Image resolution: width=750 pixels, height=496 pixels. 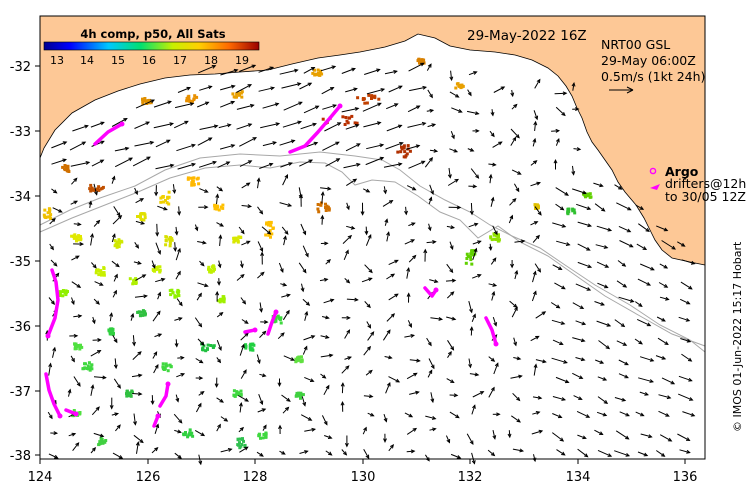 I want to click on drifter-track, so click(x=272, y=323).